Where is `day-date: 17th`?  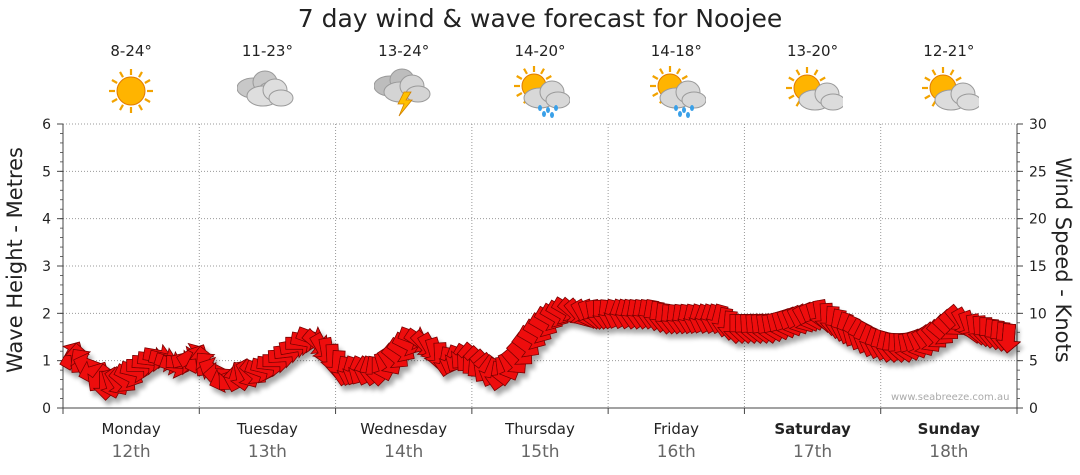 day-date: 17th is located at coordinates (813, 452).